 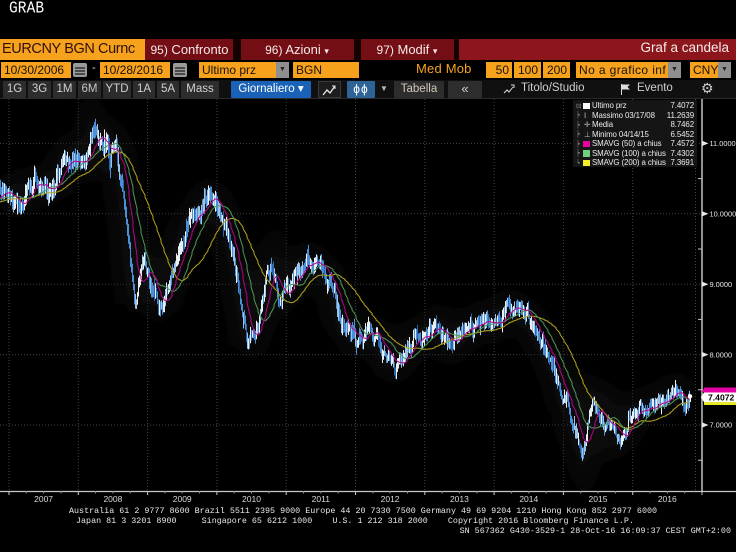 I want to click on svg-text: 2011, so click(x=321, y=499).